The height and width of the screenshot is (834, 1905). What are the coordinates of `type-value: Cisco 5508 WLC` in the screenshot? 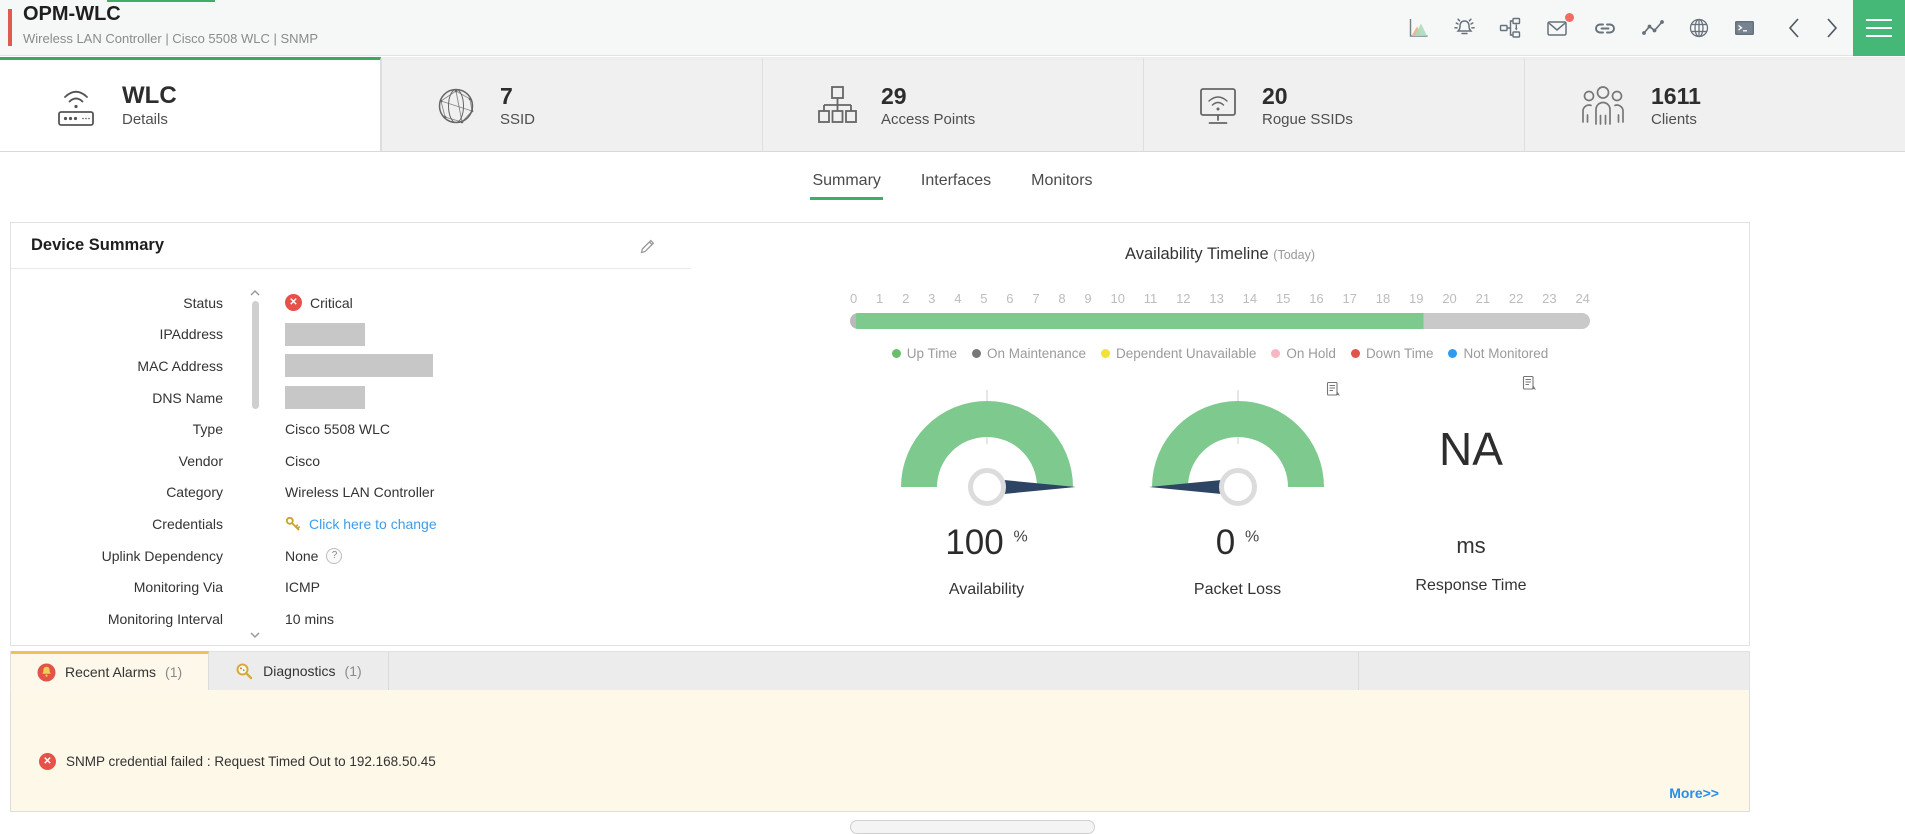 It's located at (338, 429).